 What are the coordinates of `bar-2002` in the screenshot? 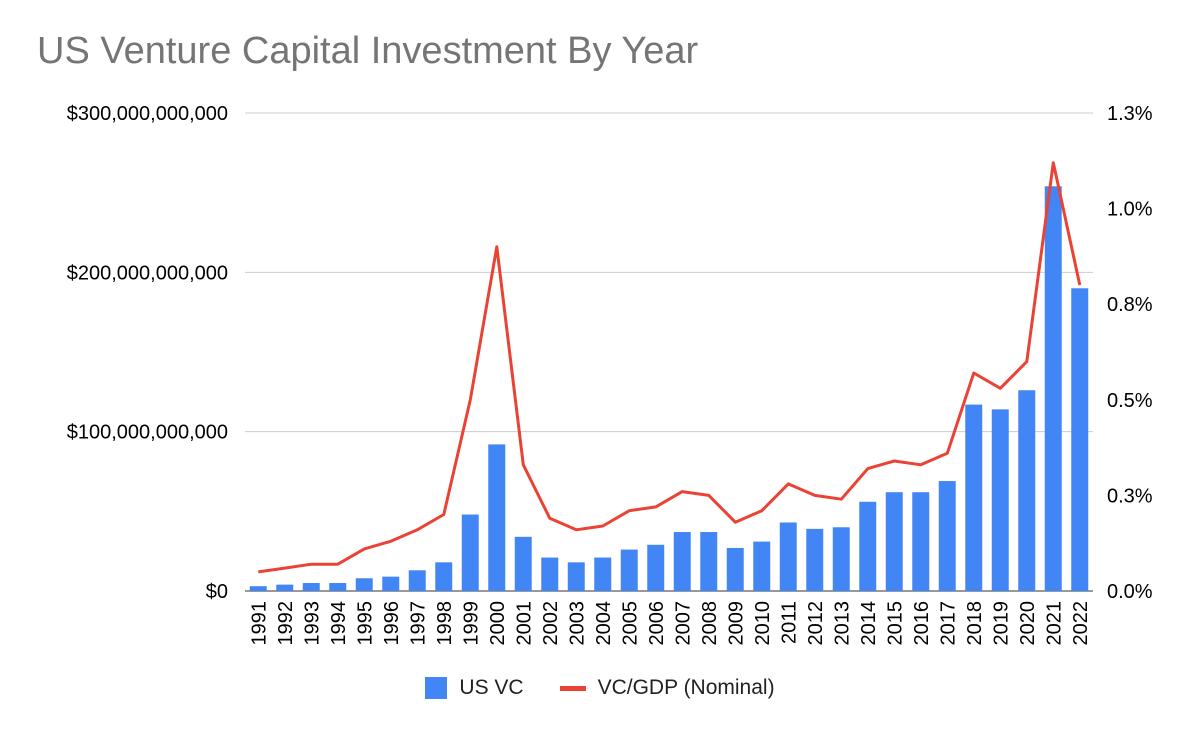 It's located at (550, 574).